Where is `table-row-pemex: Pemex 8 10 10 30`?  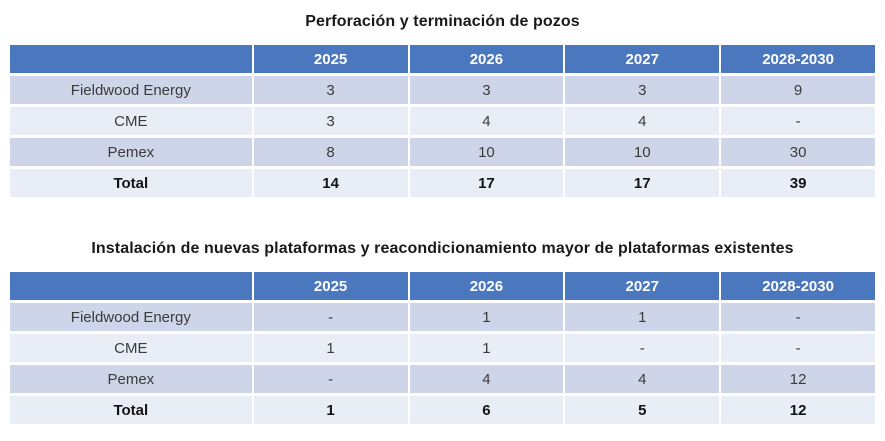
table-row-pemex: Pemex 8 10 10 30 is located at coordinates (442, 152).